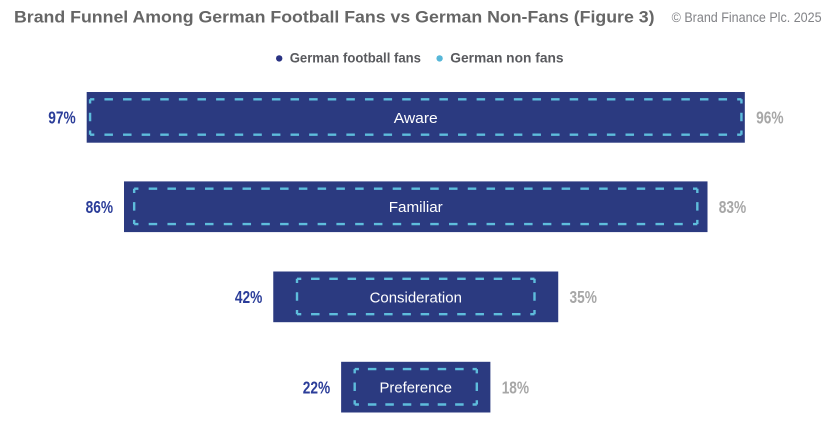  Describe the element at coordinates (732, 207) in the screenshot. I see `svg-text: 83%` at that location.